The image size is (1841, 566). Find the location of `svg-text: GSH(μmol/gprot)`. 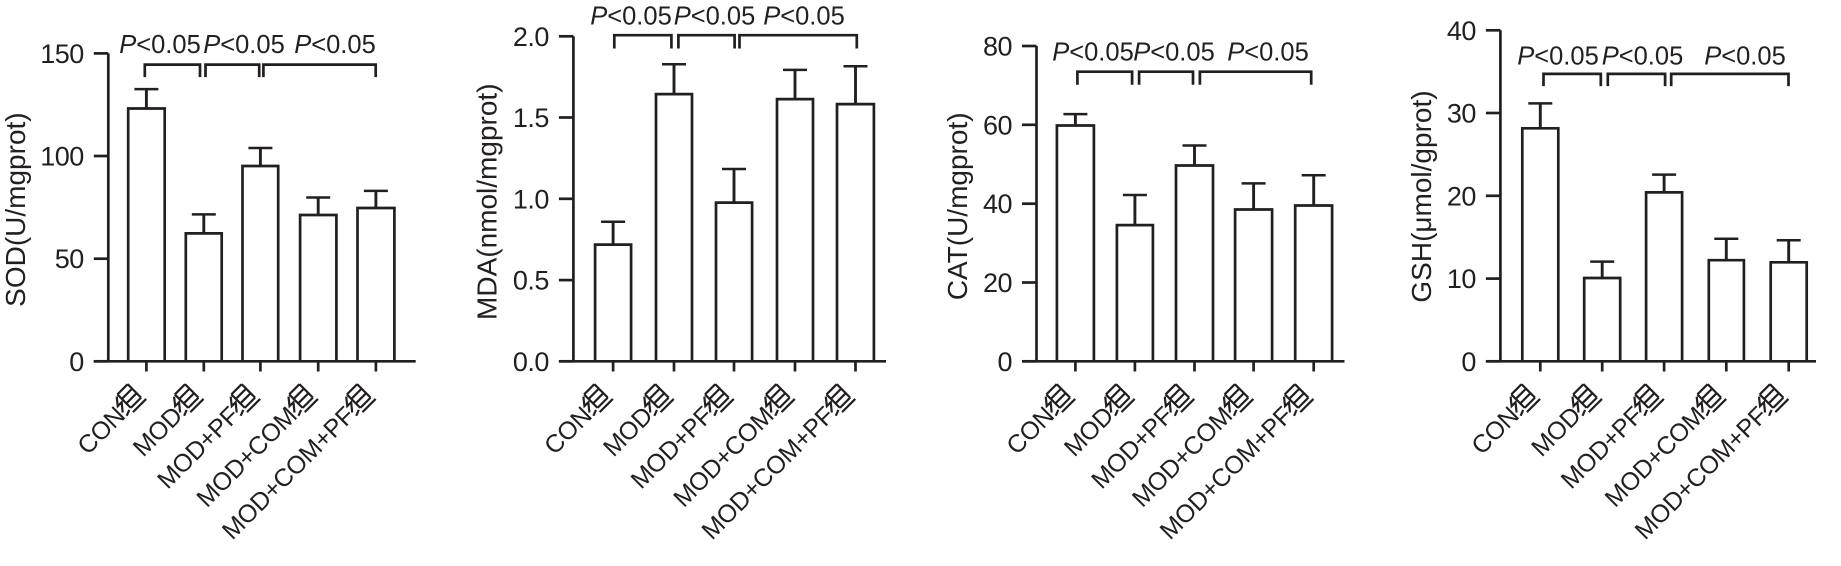

svg-text: GSH(μmol/gprot) is located at coordinates (1421, 196).